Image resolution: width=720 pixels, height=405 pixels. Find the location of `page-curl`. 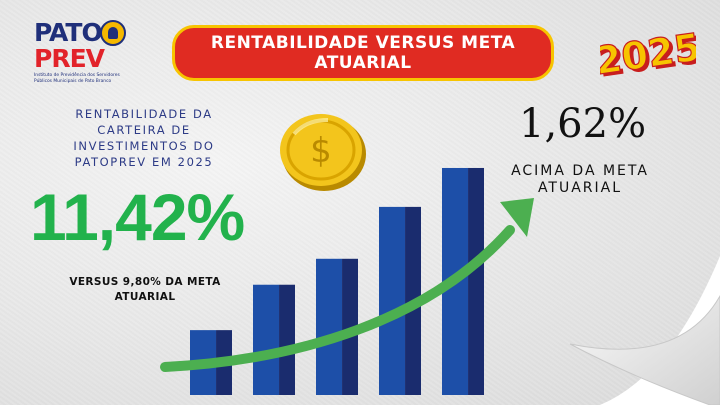

page-curl is located at coordinates (644, 330).